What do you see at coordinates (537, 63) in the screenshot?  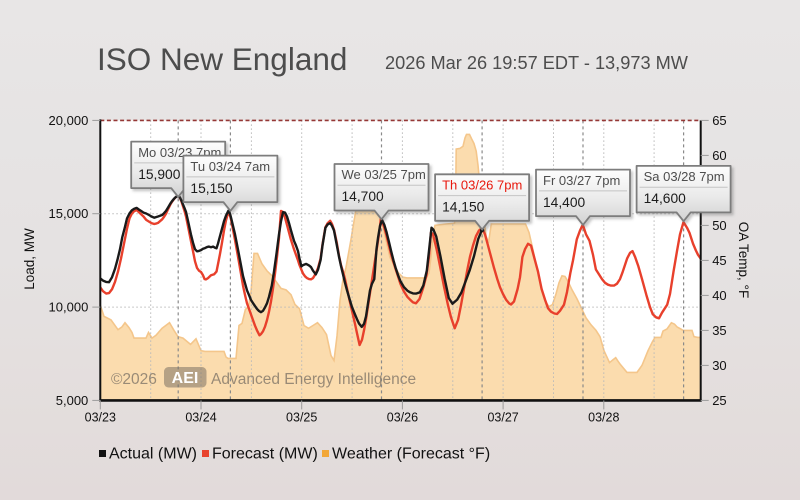 I see `svg-text:2026 Mar 26 19:57 EDT - 13,973: 2026 Mar 26 19:57 EDT - 13,973 MW` at bounding box center [537, 63].